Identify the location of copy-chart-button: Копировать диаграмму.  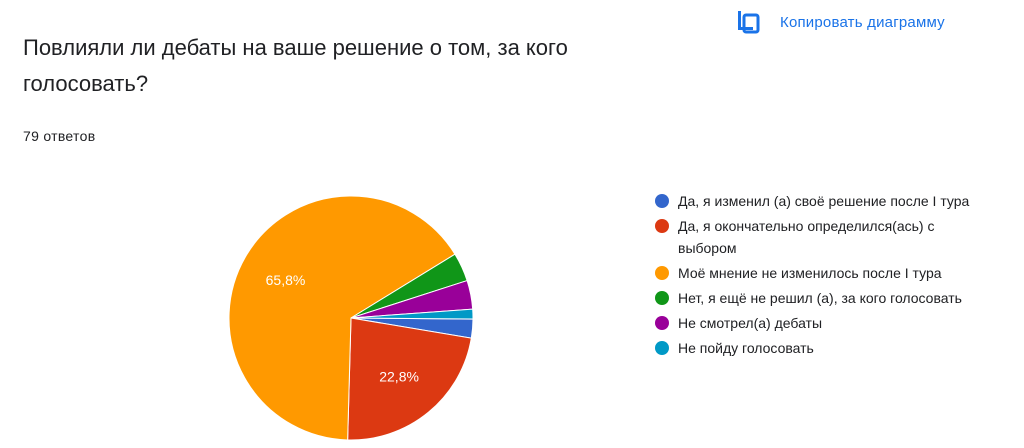
(839, 22).